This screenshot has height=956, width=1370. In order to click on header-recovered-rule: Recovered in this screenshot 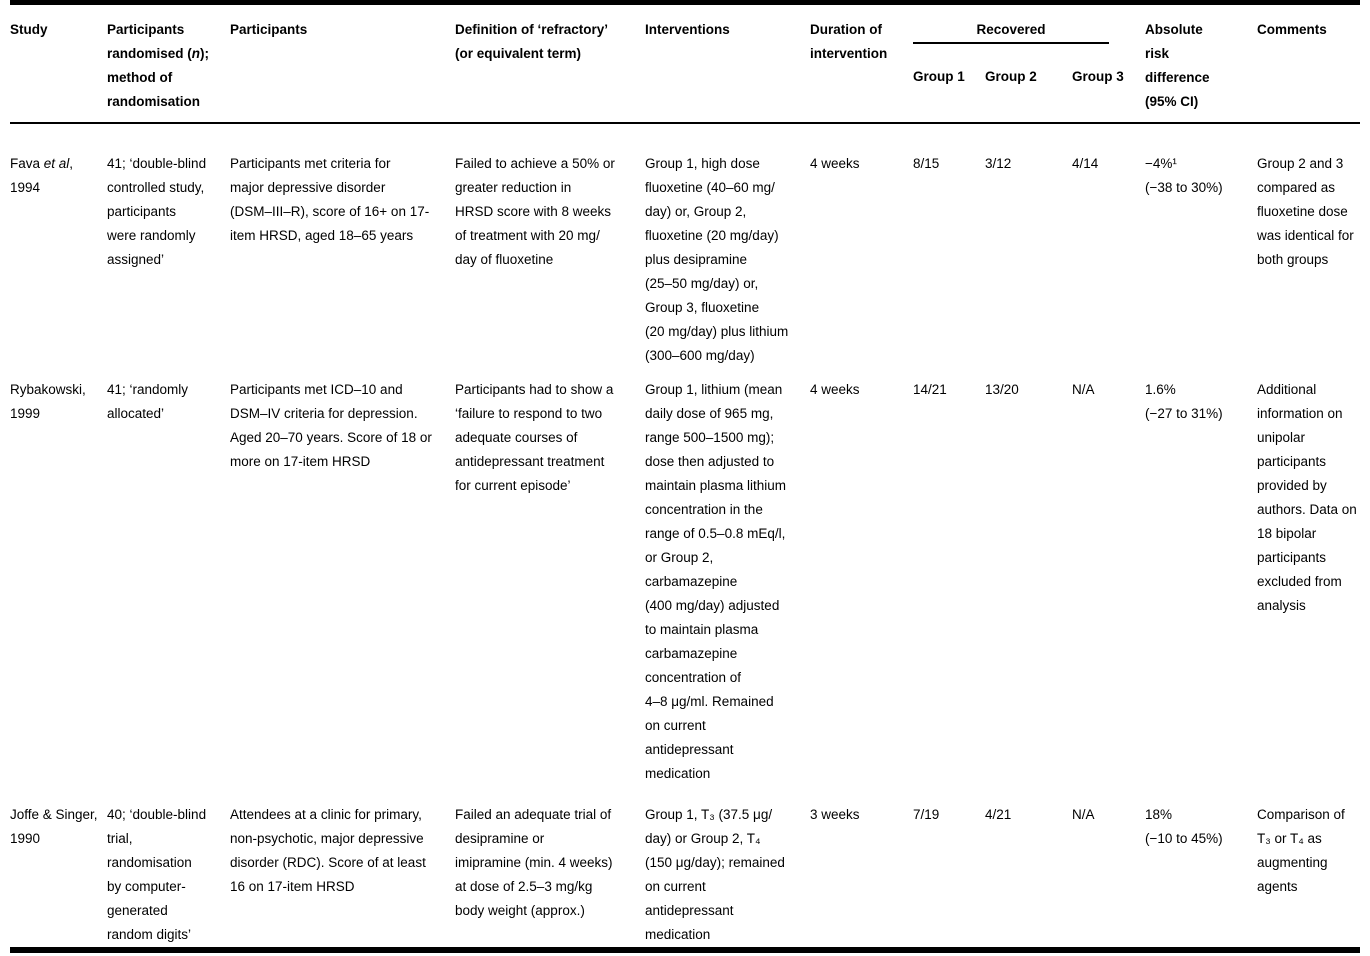, I will do `click(1011, 31)`.